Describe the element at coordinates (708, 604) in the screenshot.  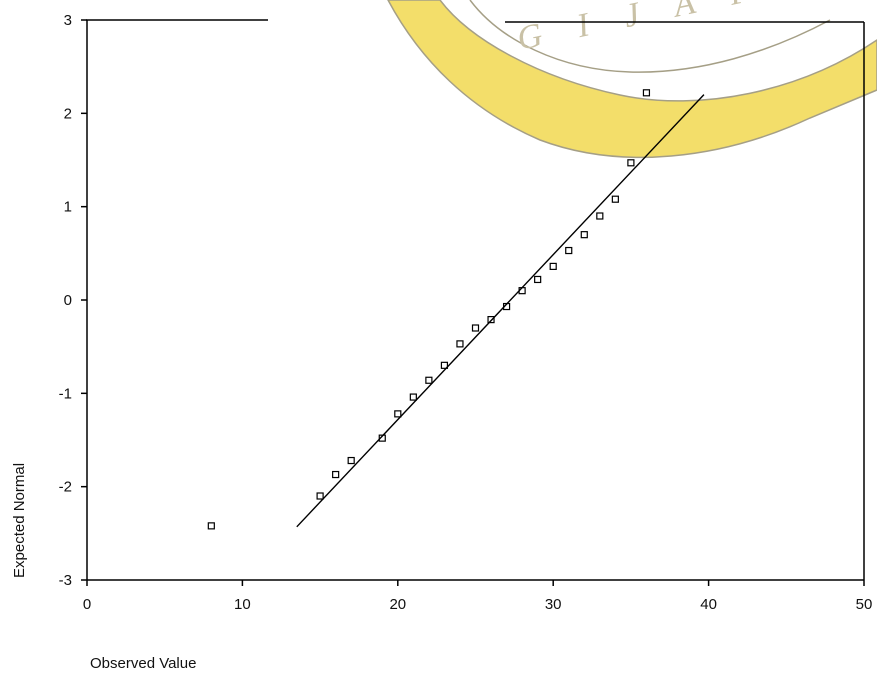
I see `x-tick-label: 40` at that location.